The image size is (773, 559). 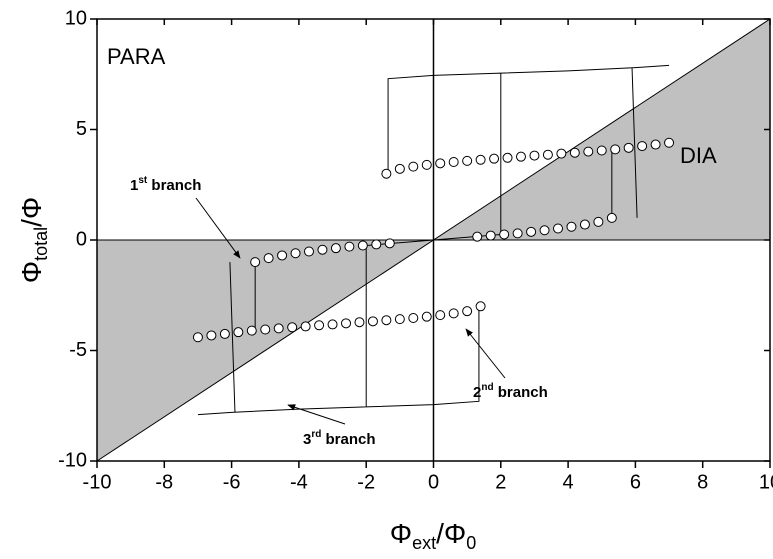 What do you see at coordinates (232, 482) in the screenshot?
I see `x-tick-label: -6` at bounding box center [232, 482].